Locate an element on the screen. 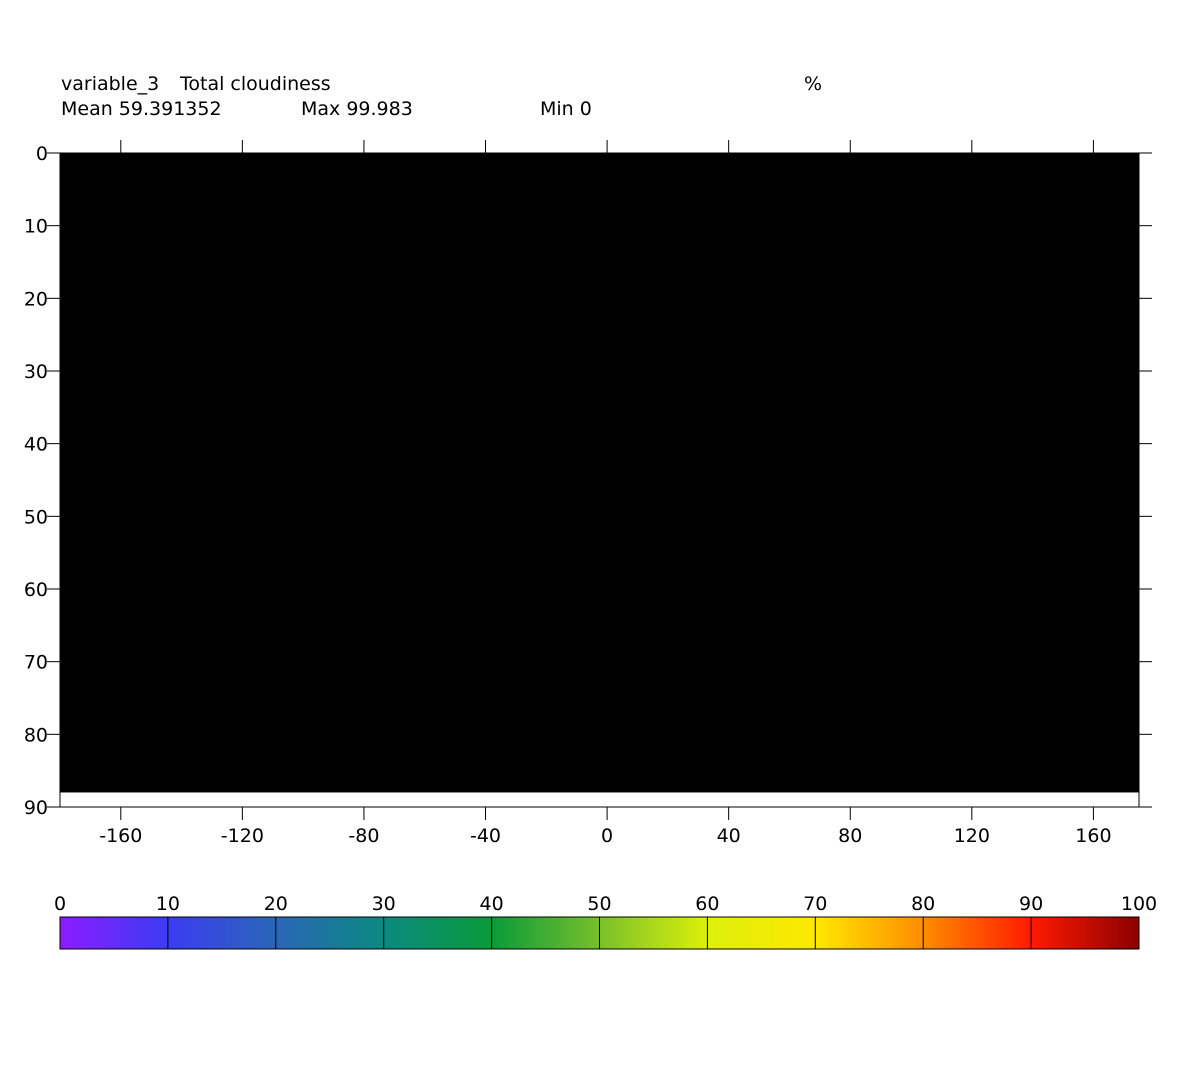 The image size is (1200, 1091). y-tick-label: 0 is located at coordinates (42, 154).